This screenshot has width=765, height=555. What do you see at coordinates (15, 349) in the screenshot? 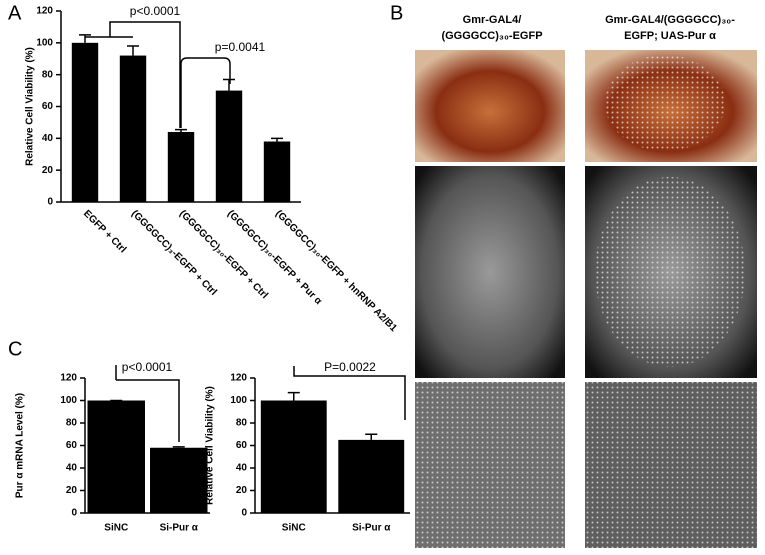
I see `panel-label: C` at bounding box center [15, 349].